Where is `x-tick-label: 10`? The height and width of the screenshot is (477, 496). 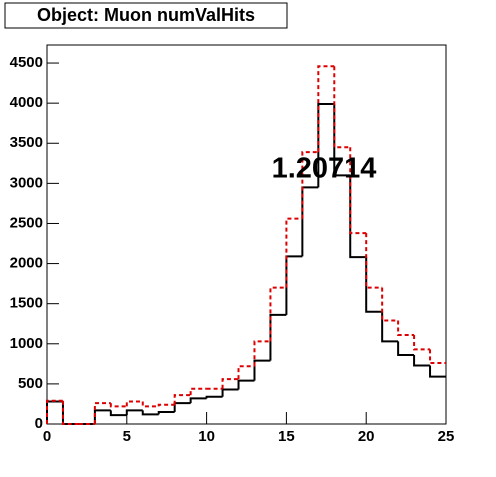
x-tick-label: 10 is located at coordinates (206, 436).